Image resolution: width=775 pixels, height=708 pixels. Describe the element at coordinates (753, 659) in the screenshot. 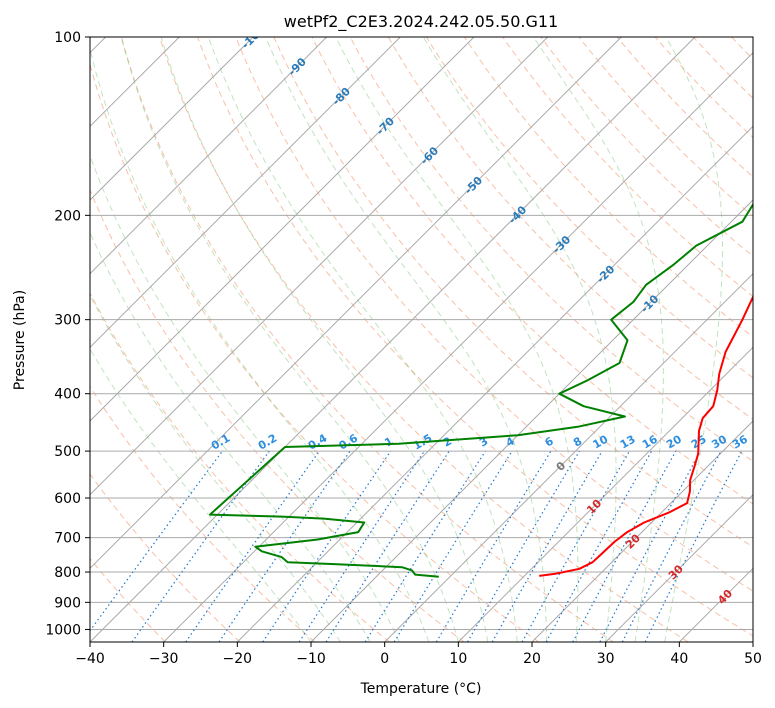

I see `x-tick-label: 50` at that location.